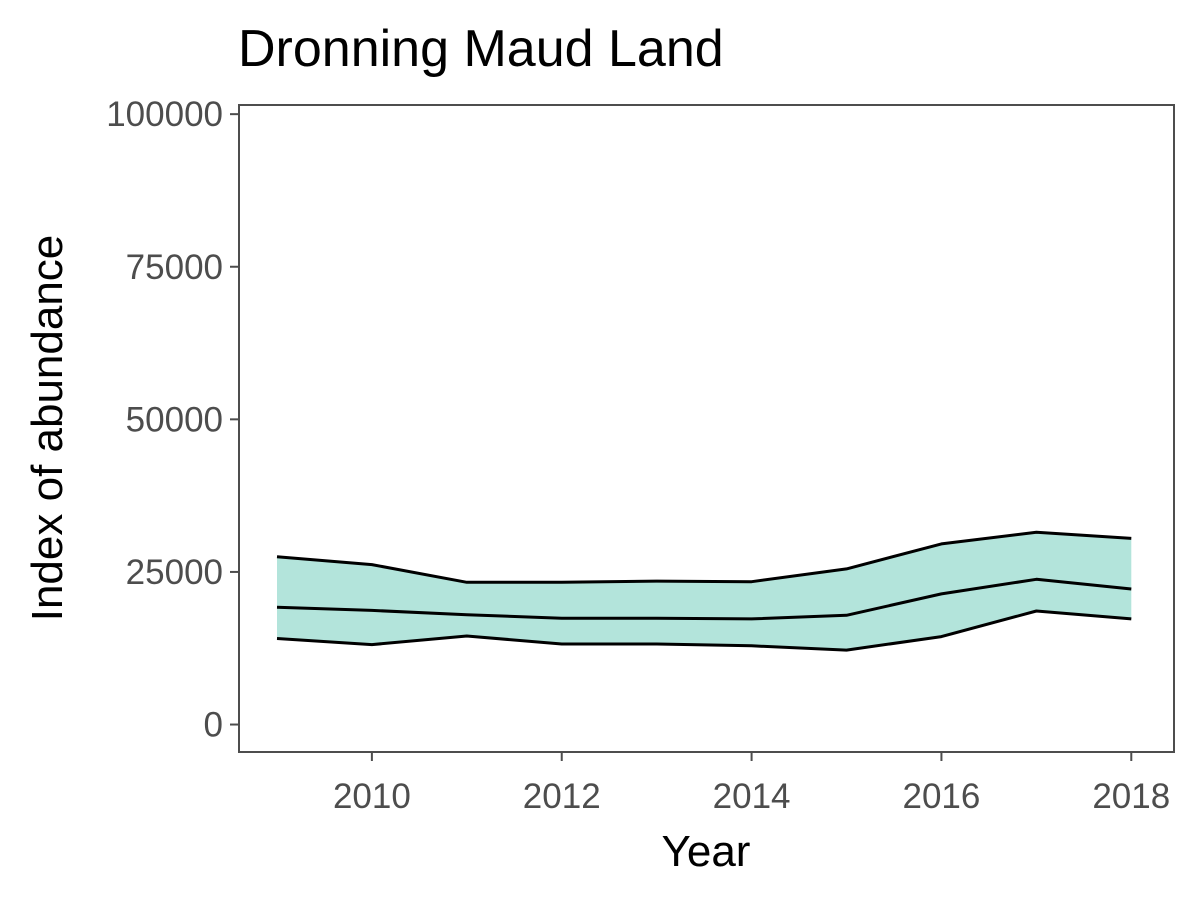 This screenshot has width=1200, height=900. I want to click on y-axis-title: Index of abundance, so click(47, 428).